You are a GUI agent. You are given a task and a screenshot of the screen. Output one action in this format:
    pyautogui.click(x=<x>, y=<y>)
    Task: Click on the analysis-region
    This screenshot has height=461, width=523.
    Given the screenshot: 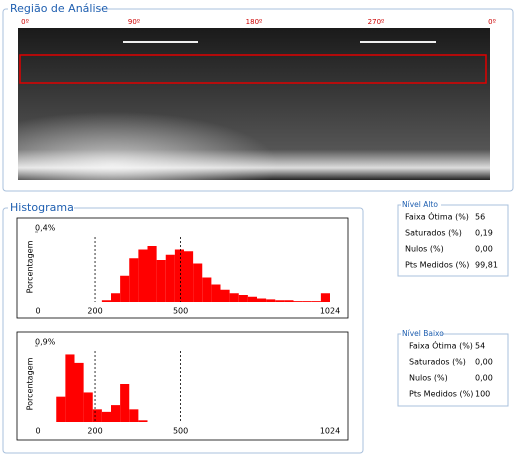 What is the action you would take?
    pyautogui.click(x=253, y=69)
    